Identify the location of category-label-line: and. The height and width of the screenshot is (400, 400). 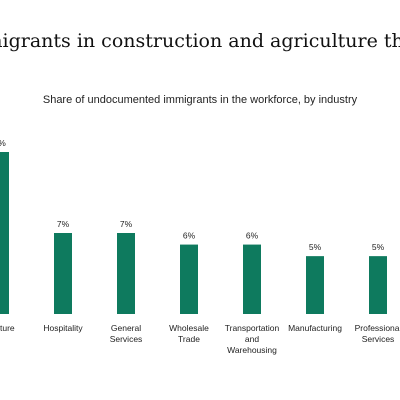
(252, 339).